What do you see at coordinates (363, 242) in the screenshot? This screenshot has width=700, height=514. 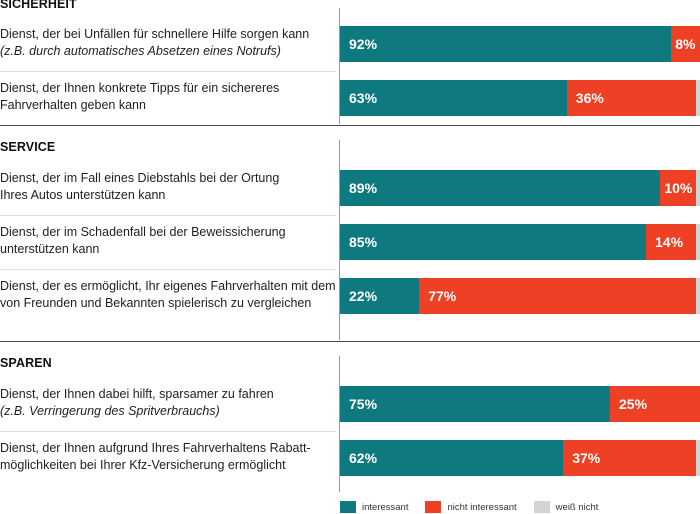 I see `data-label: 85%` at bounding box center [363, 242].